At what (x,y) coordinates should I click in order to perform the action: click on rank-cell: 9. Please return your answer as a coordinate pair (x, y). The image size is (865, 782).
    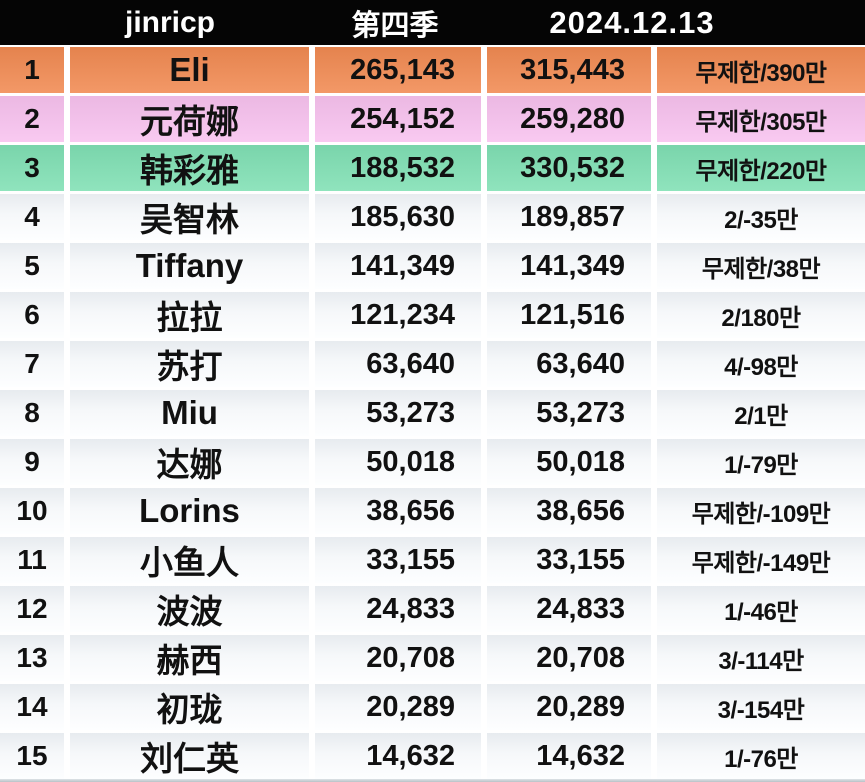
    Looking at the image, I should click on (32, 462).